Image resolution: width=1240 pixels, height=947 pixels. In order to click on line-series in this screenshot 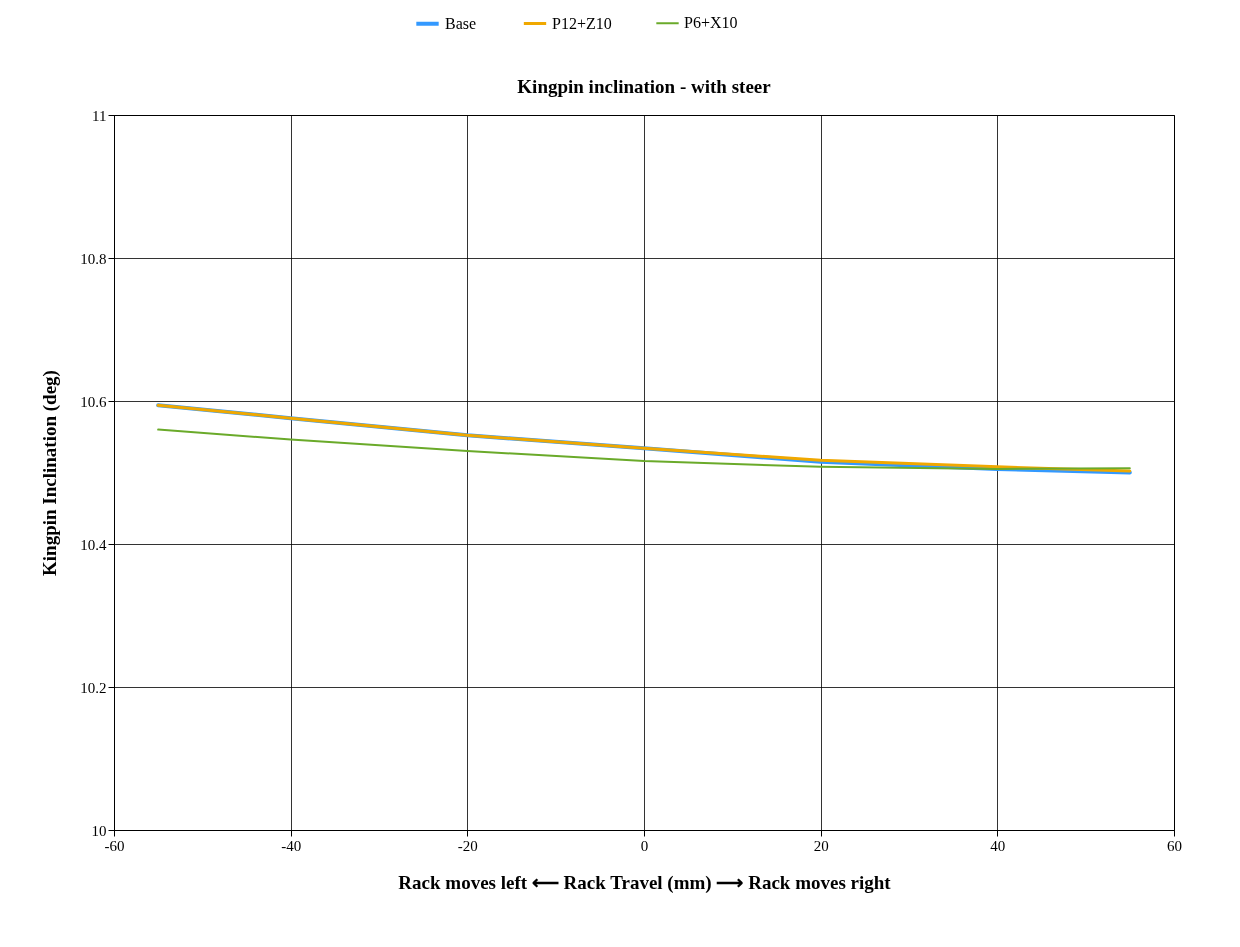, I will do `click(644, 449)`.